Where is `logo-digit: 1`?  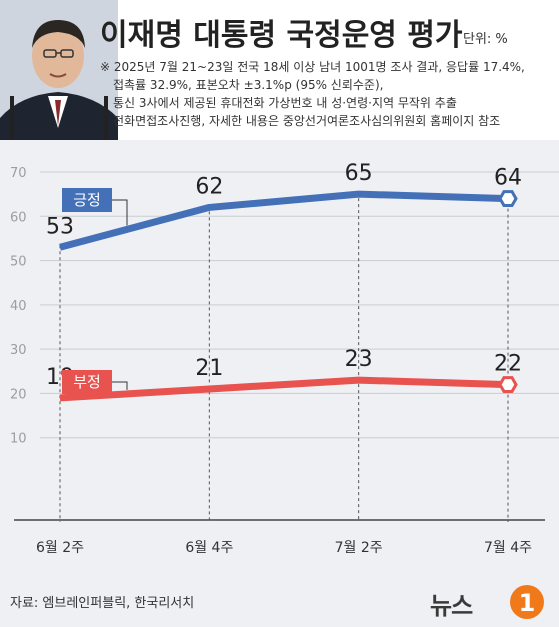 logo-digit: 1 is located at coordinates (527, 603).